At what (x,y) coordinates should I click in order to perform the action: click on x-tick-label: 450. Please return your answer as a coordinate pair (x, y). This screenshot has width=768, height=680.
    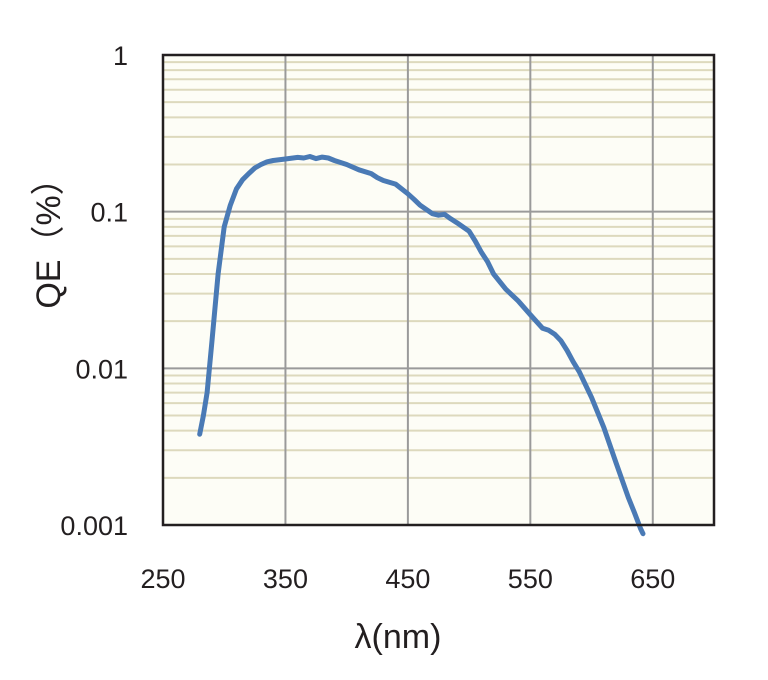
    Looking at the image, I should click on (407, 579).